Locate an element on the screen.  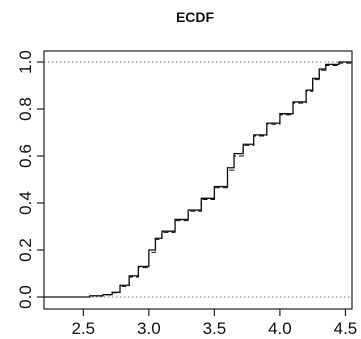
y-tick-label: 1.0 is located at coordinates (25, 62).